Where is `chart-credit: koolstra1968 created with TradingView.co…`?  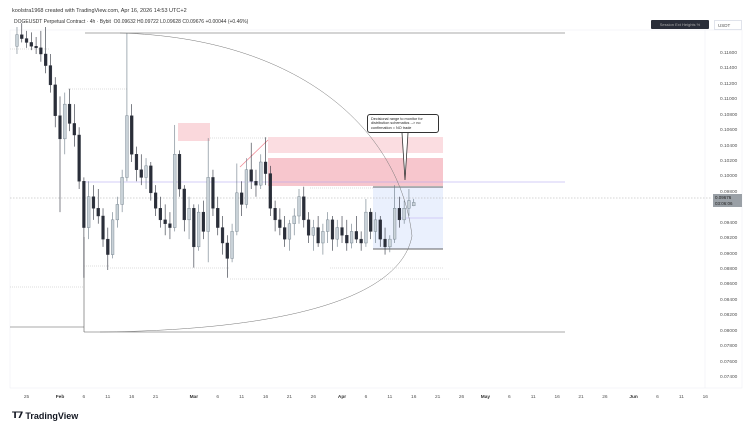 chart-credit: koolstra1968 created with TradingView.co… is located at coordinates (99, 11).